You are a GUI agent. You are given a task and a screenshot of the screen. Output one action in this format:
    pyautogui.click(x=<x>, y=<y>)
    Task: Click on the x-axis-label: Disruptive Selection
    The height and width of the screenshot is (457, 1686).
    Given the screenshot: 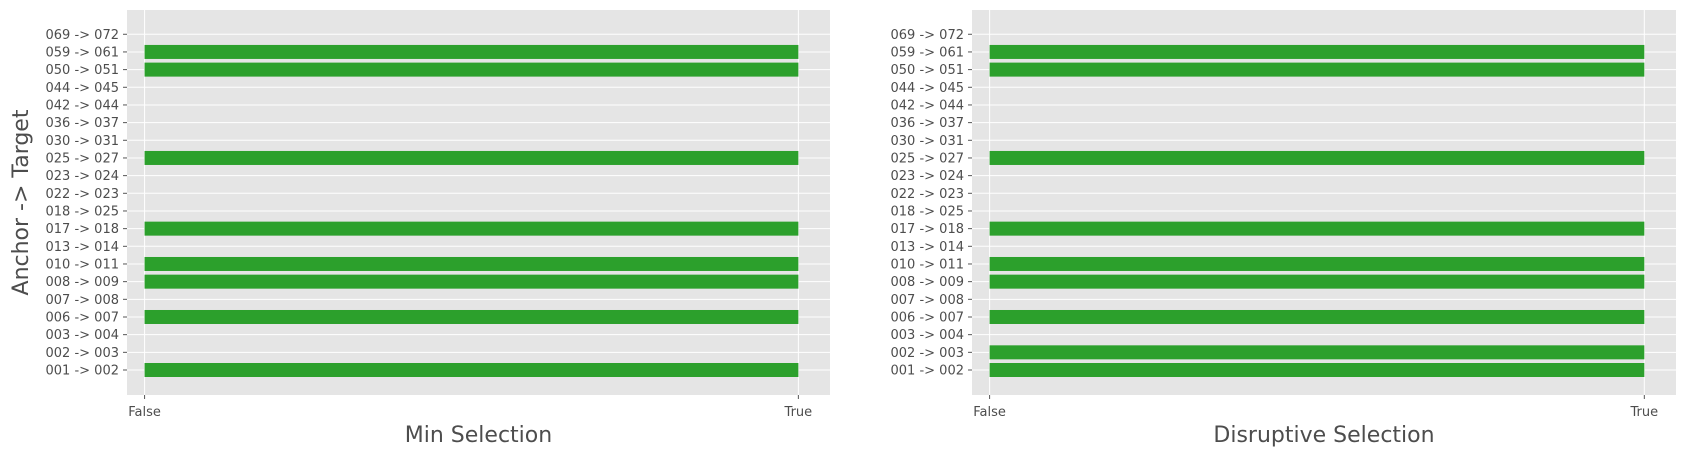 What is the action you would take?
    pyautogui.click(x=1323, y=435)
    